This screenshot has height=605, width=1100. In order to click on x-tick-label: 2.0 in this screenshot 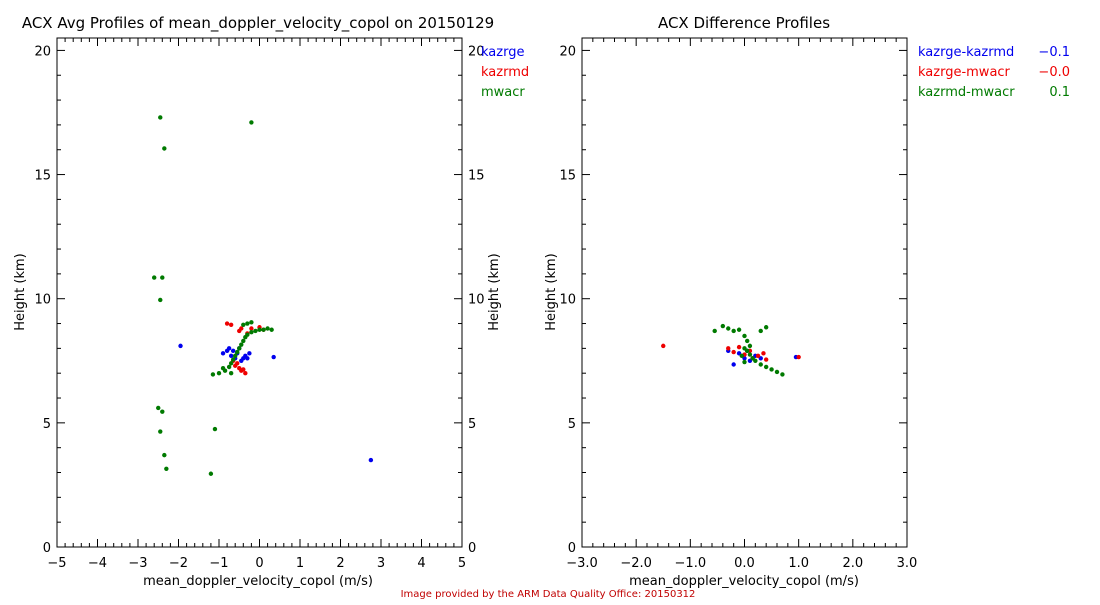, I will do `click(852, 563)`.